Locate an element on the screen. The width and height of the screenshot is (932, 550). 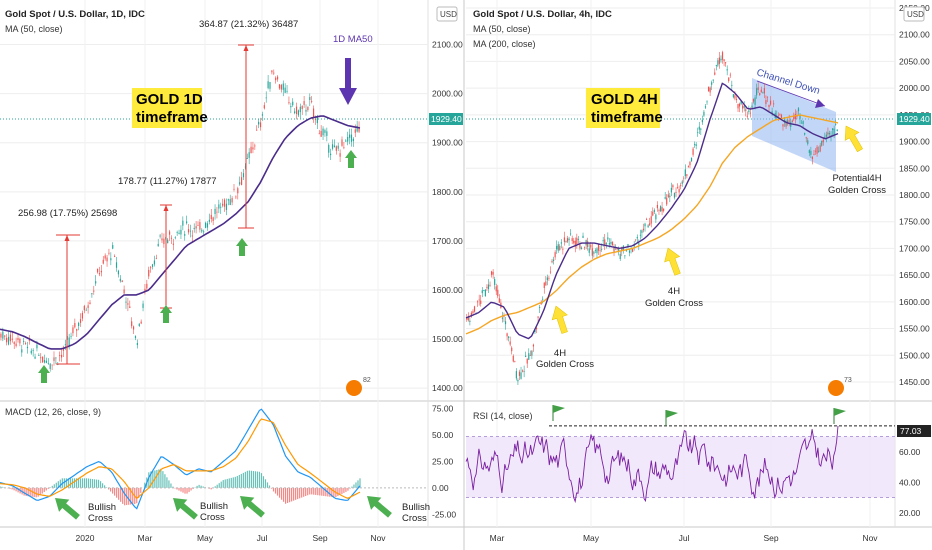
right-price-tick: 1850.00 is located at coordinates (914, 168).